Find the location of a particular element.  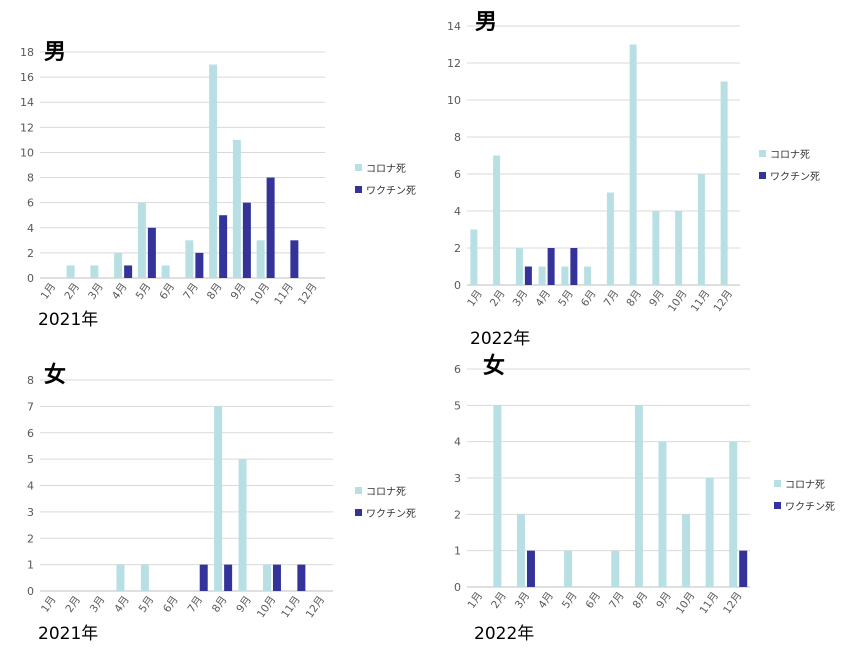

y-tick-label: 4 is located at coordinates (457, 211).